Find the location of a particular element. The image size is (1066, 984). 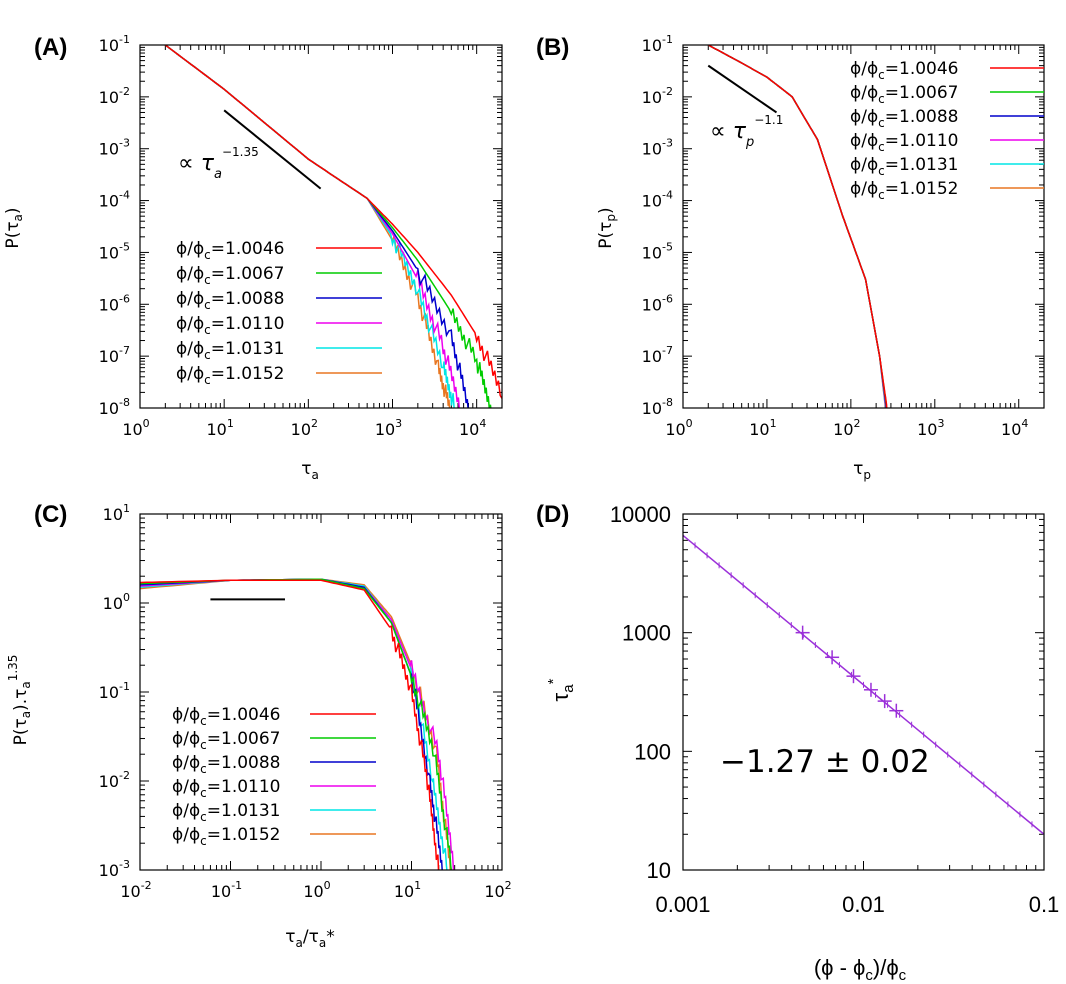

xlabel-b: τp is located at coordinates (862, 470).